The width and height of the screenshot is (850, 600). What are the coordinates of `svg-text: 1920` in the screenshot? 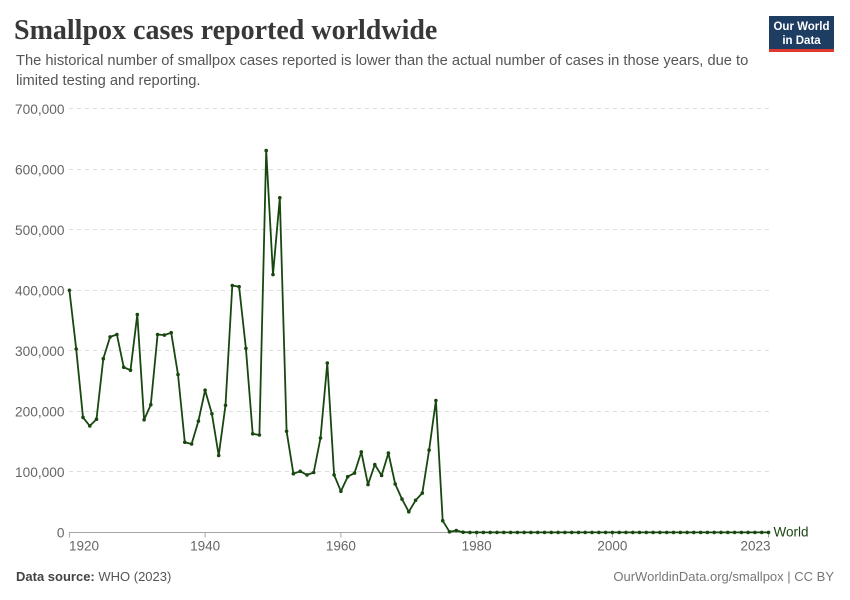 It's located at (84, 546).